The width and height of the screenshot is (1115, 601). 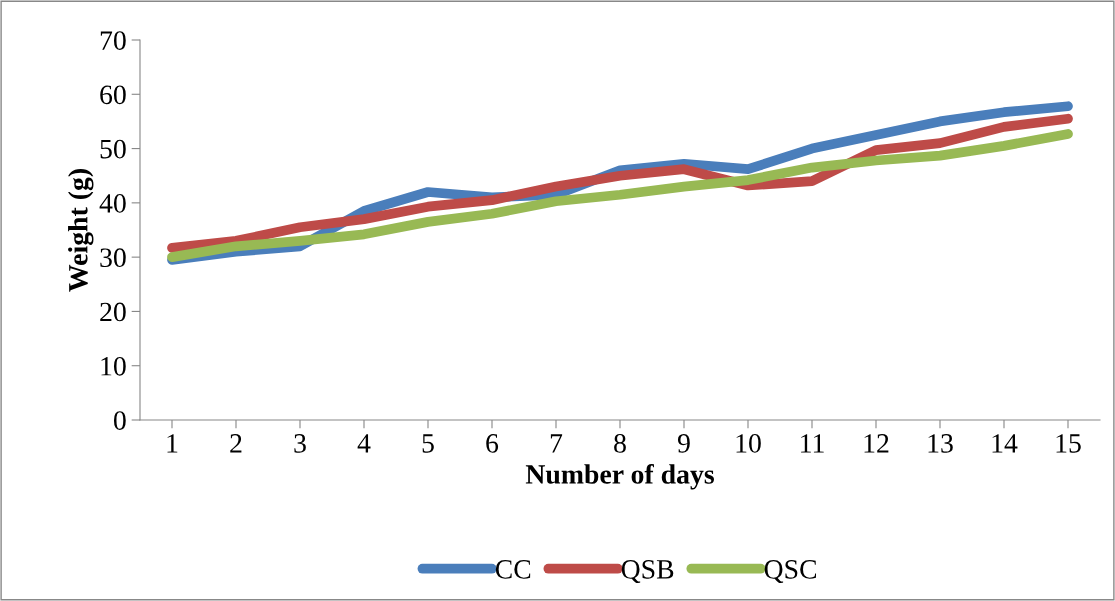 What do you see at coordinates (113, 258) in the screenshot?
I see `y-tick-label: 30` at bounding box center [113, 258].